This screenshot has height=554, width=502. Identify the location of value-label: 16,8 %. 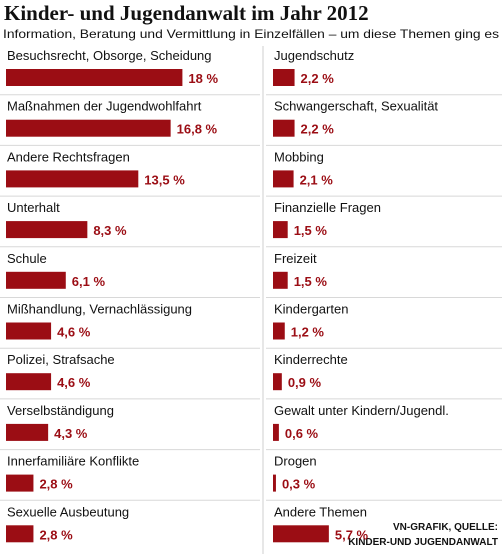
(197, 129).